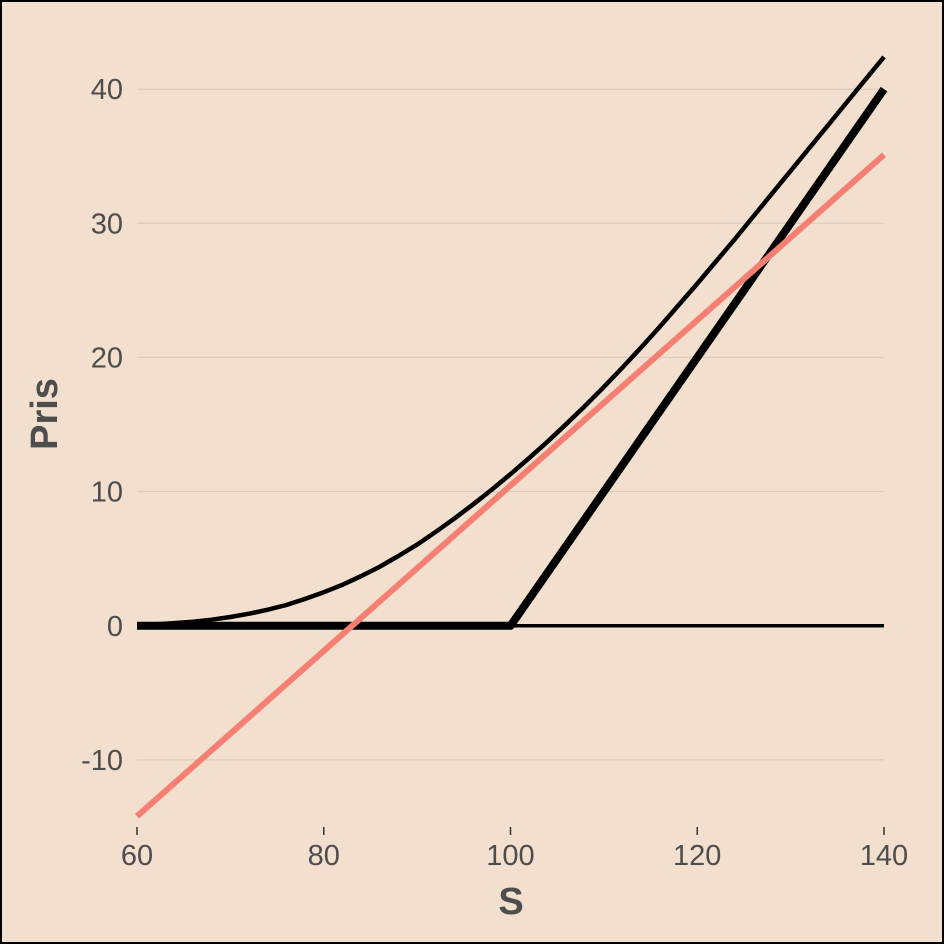  I want to click on y-tick-label: 10, so click(107, 493).